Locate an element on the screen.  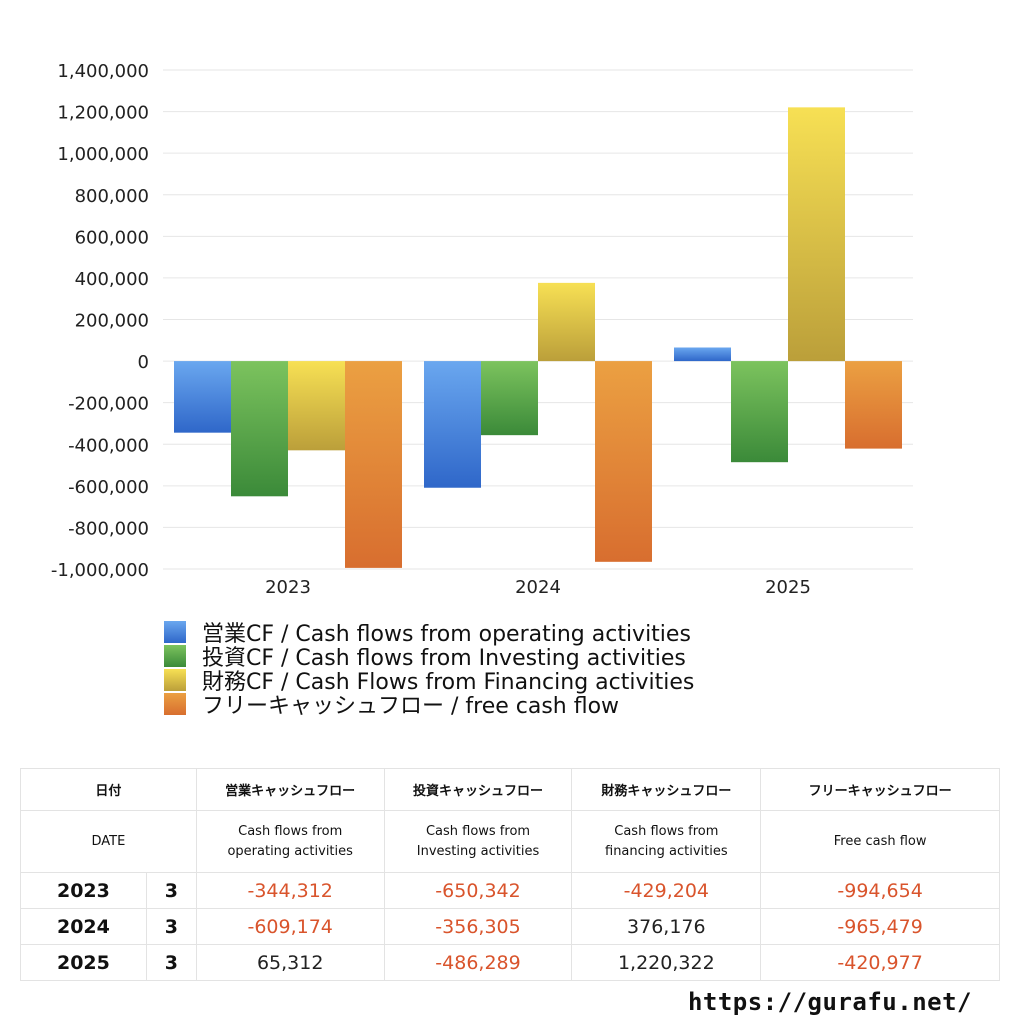
row-free-cash-flow: -994,654 is located at coordinates (880, 890).